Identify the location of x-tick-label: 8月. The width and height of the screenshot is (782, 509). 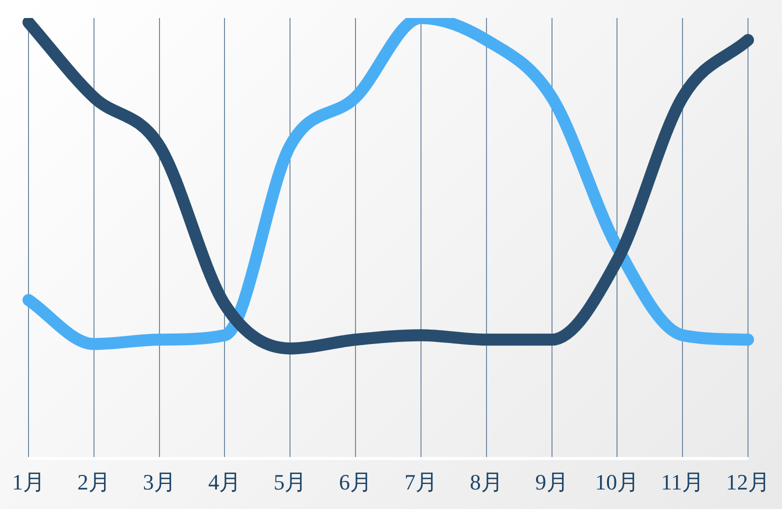
(486, 482).